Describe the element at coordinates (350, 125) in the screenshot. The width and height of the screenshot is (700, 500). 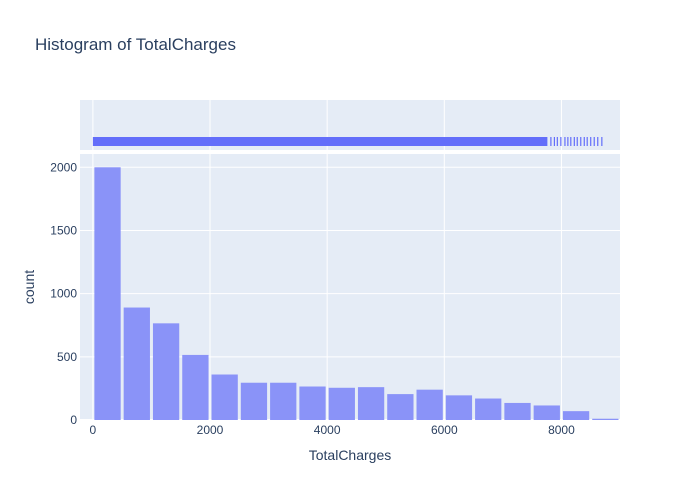
I see `marginal-rug-panel` at that location.